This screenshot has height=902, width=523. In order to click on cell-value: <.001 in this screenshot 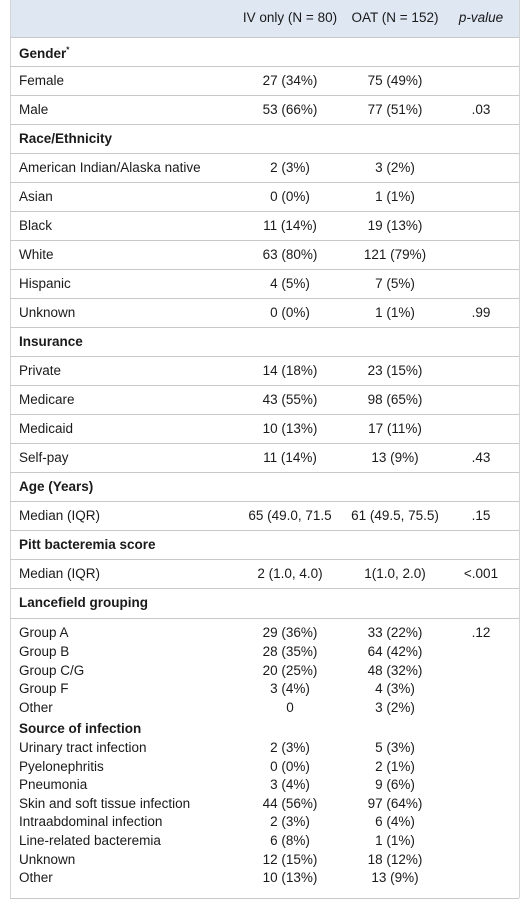, I will do `click(481, 573)`.